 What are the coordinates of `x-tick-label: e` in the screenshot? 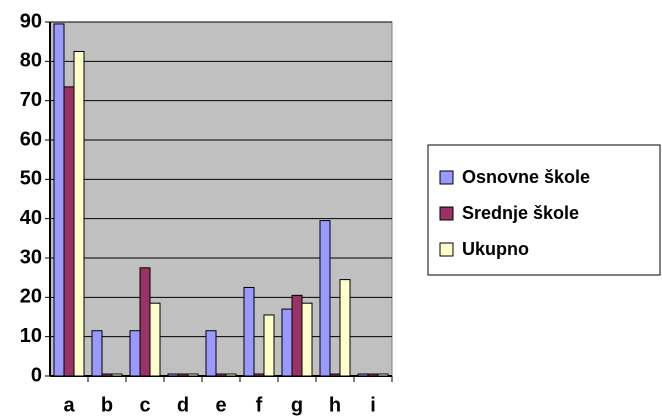 It's located at (220, 405).